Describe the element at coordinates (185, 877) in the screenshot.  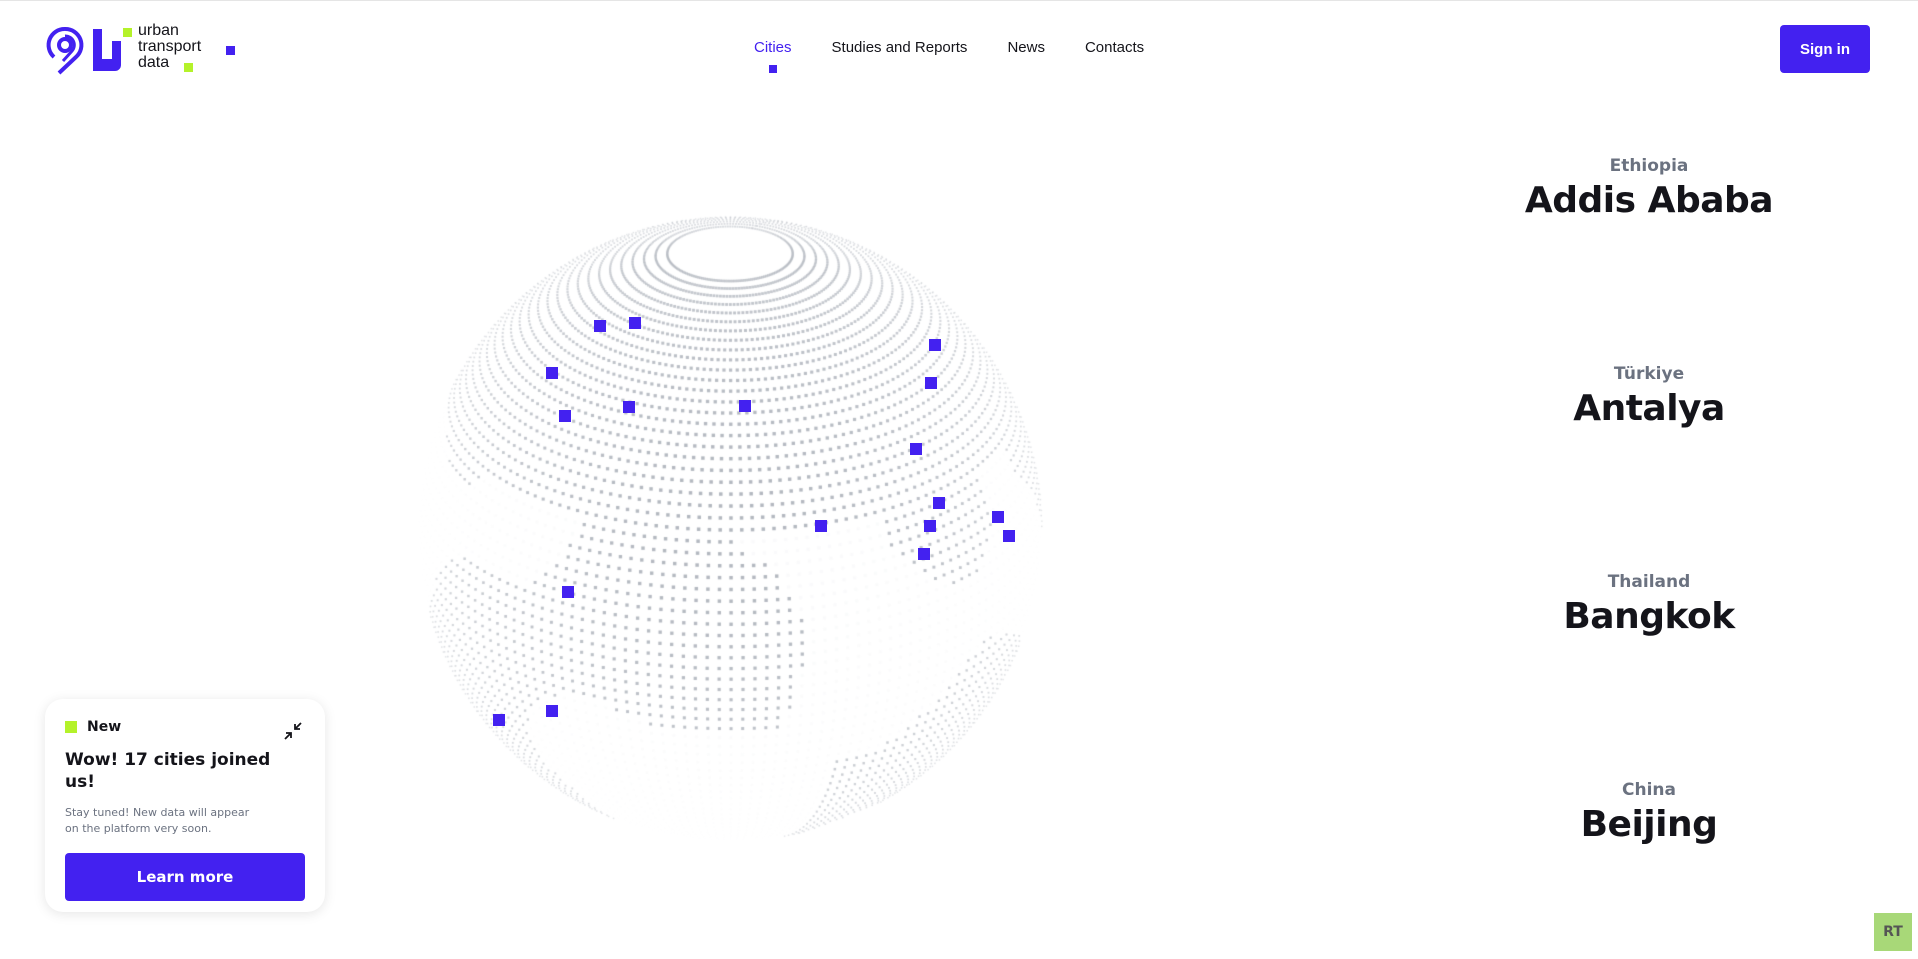
I see `learn-more-button: Learn more` at that location.